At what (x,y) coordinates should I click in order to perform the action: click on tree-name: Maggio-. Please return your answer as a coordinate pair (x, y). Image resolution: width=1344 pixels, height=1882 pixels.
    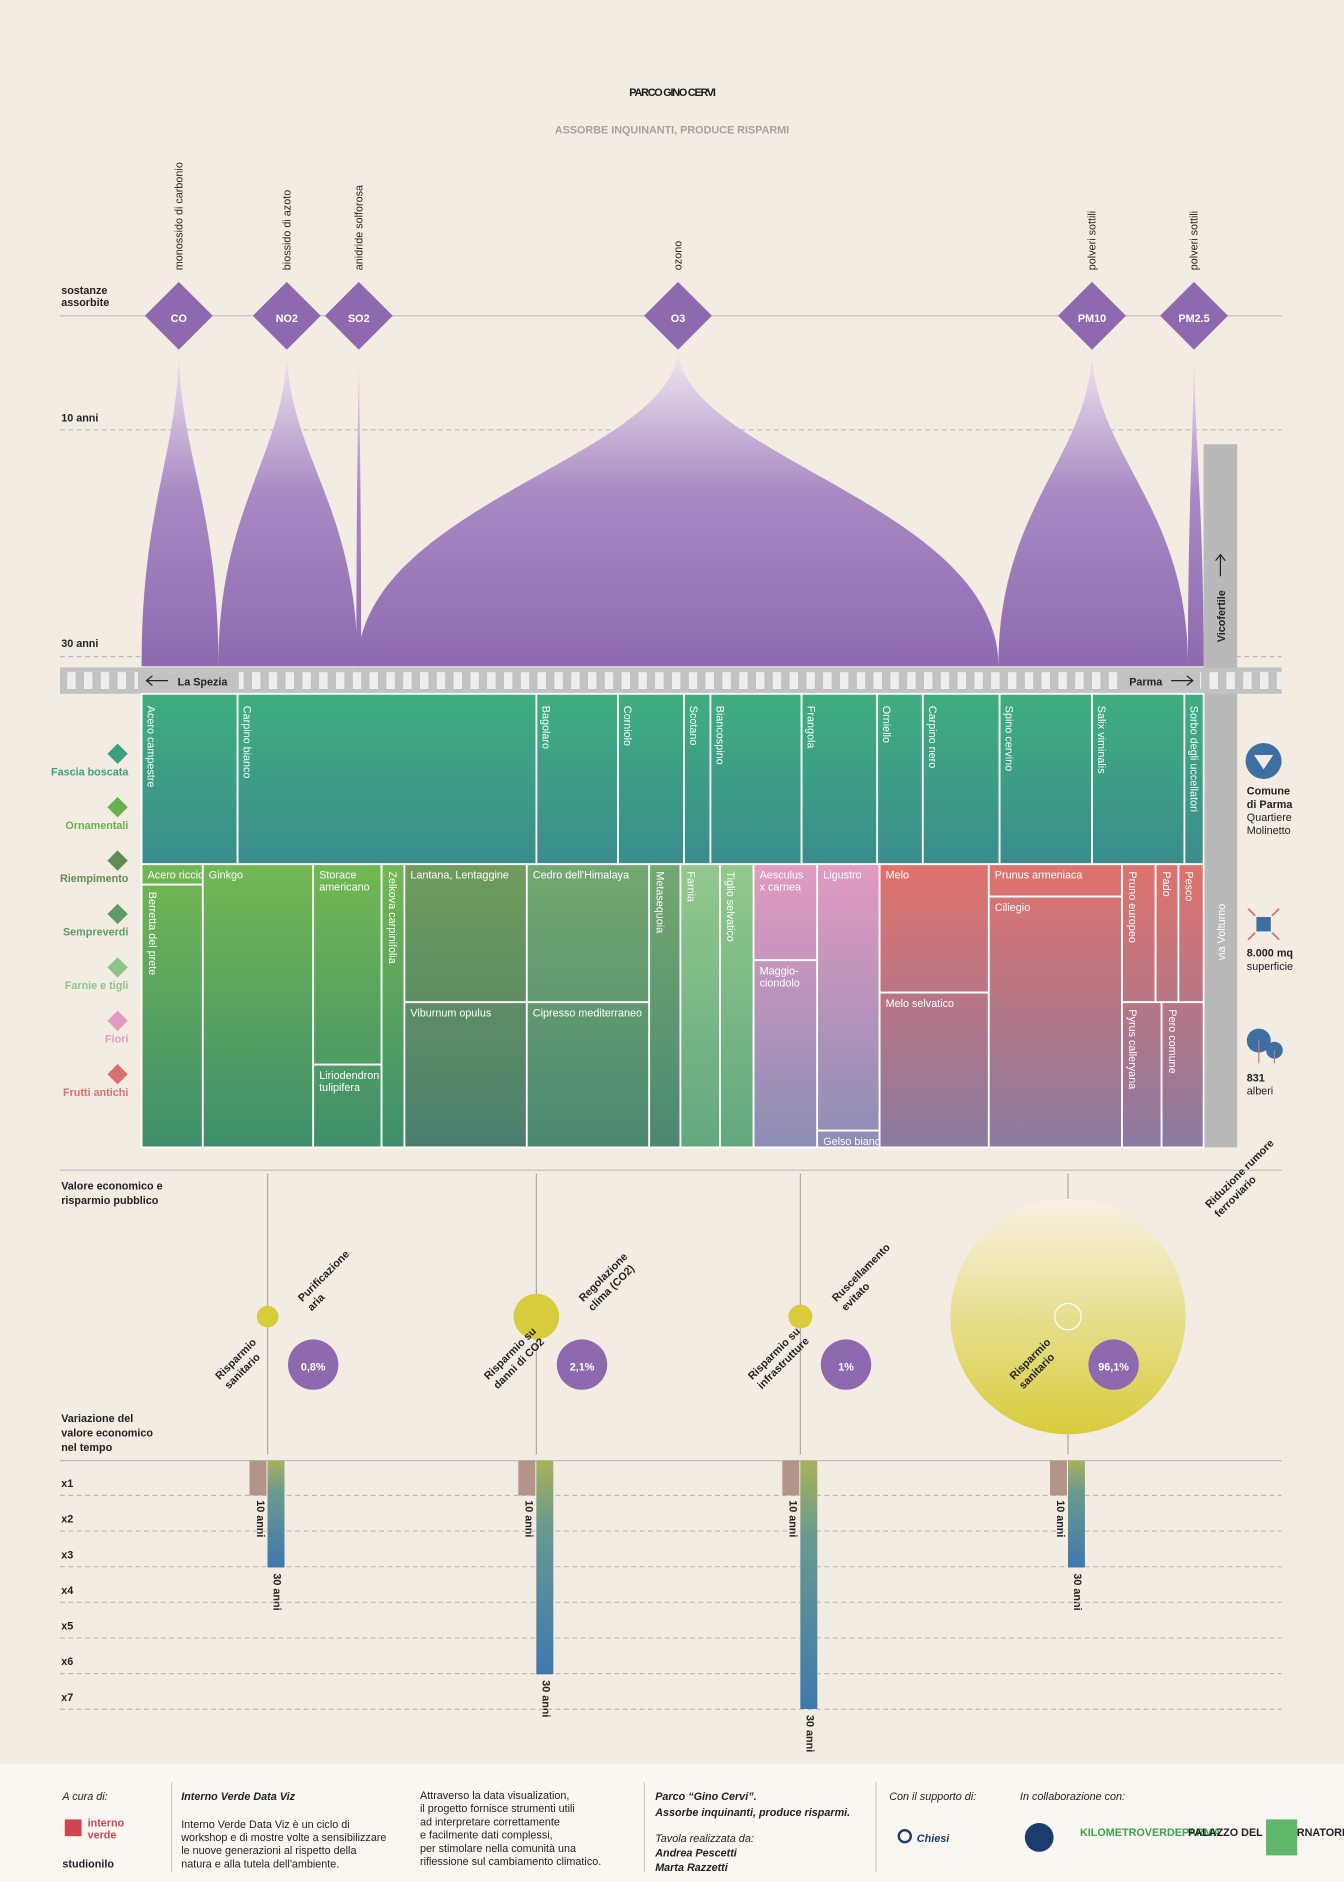
    Looking at the image, I should click on (779, 972).